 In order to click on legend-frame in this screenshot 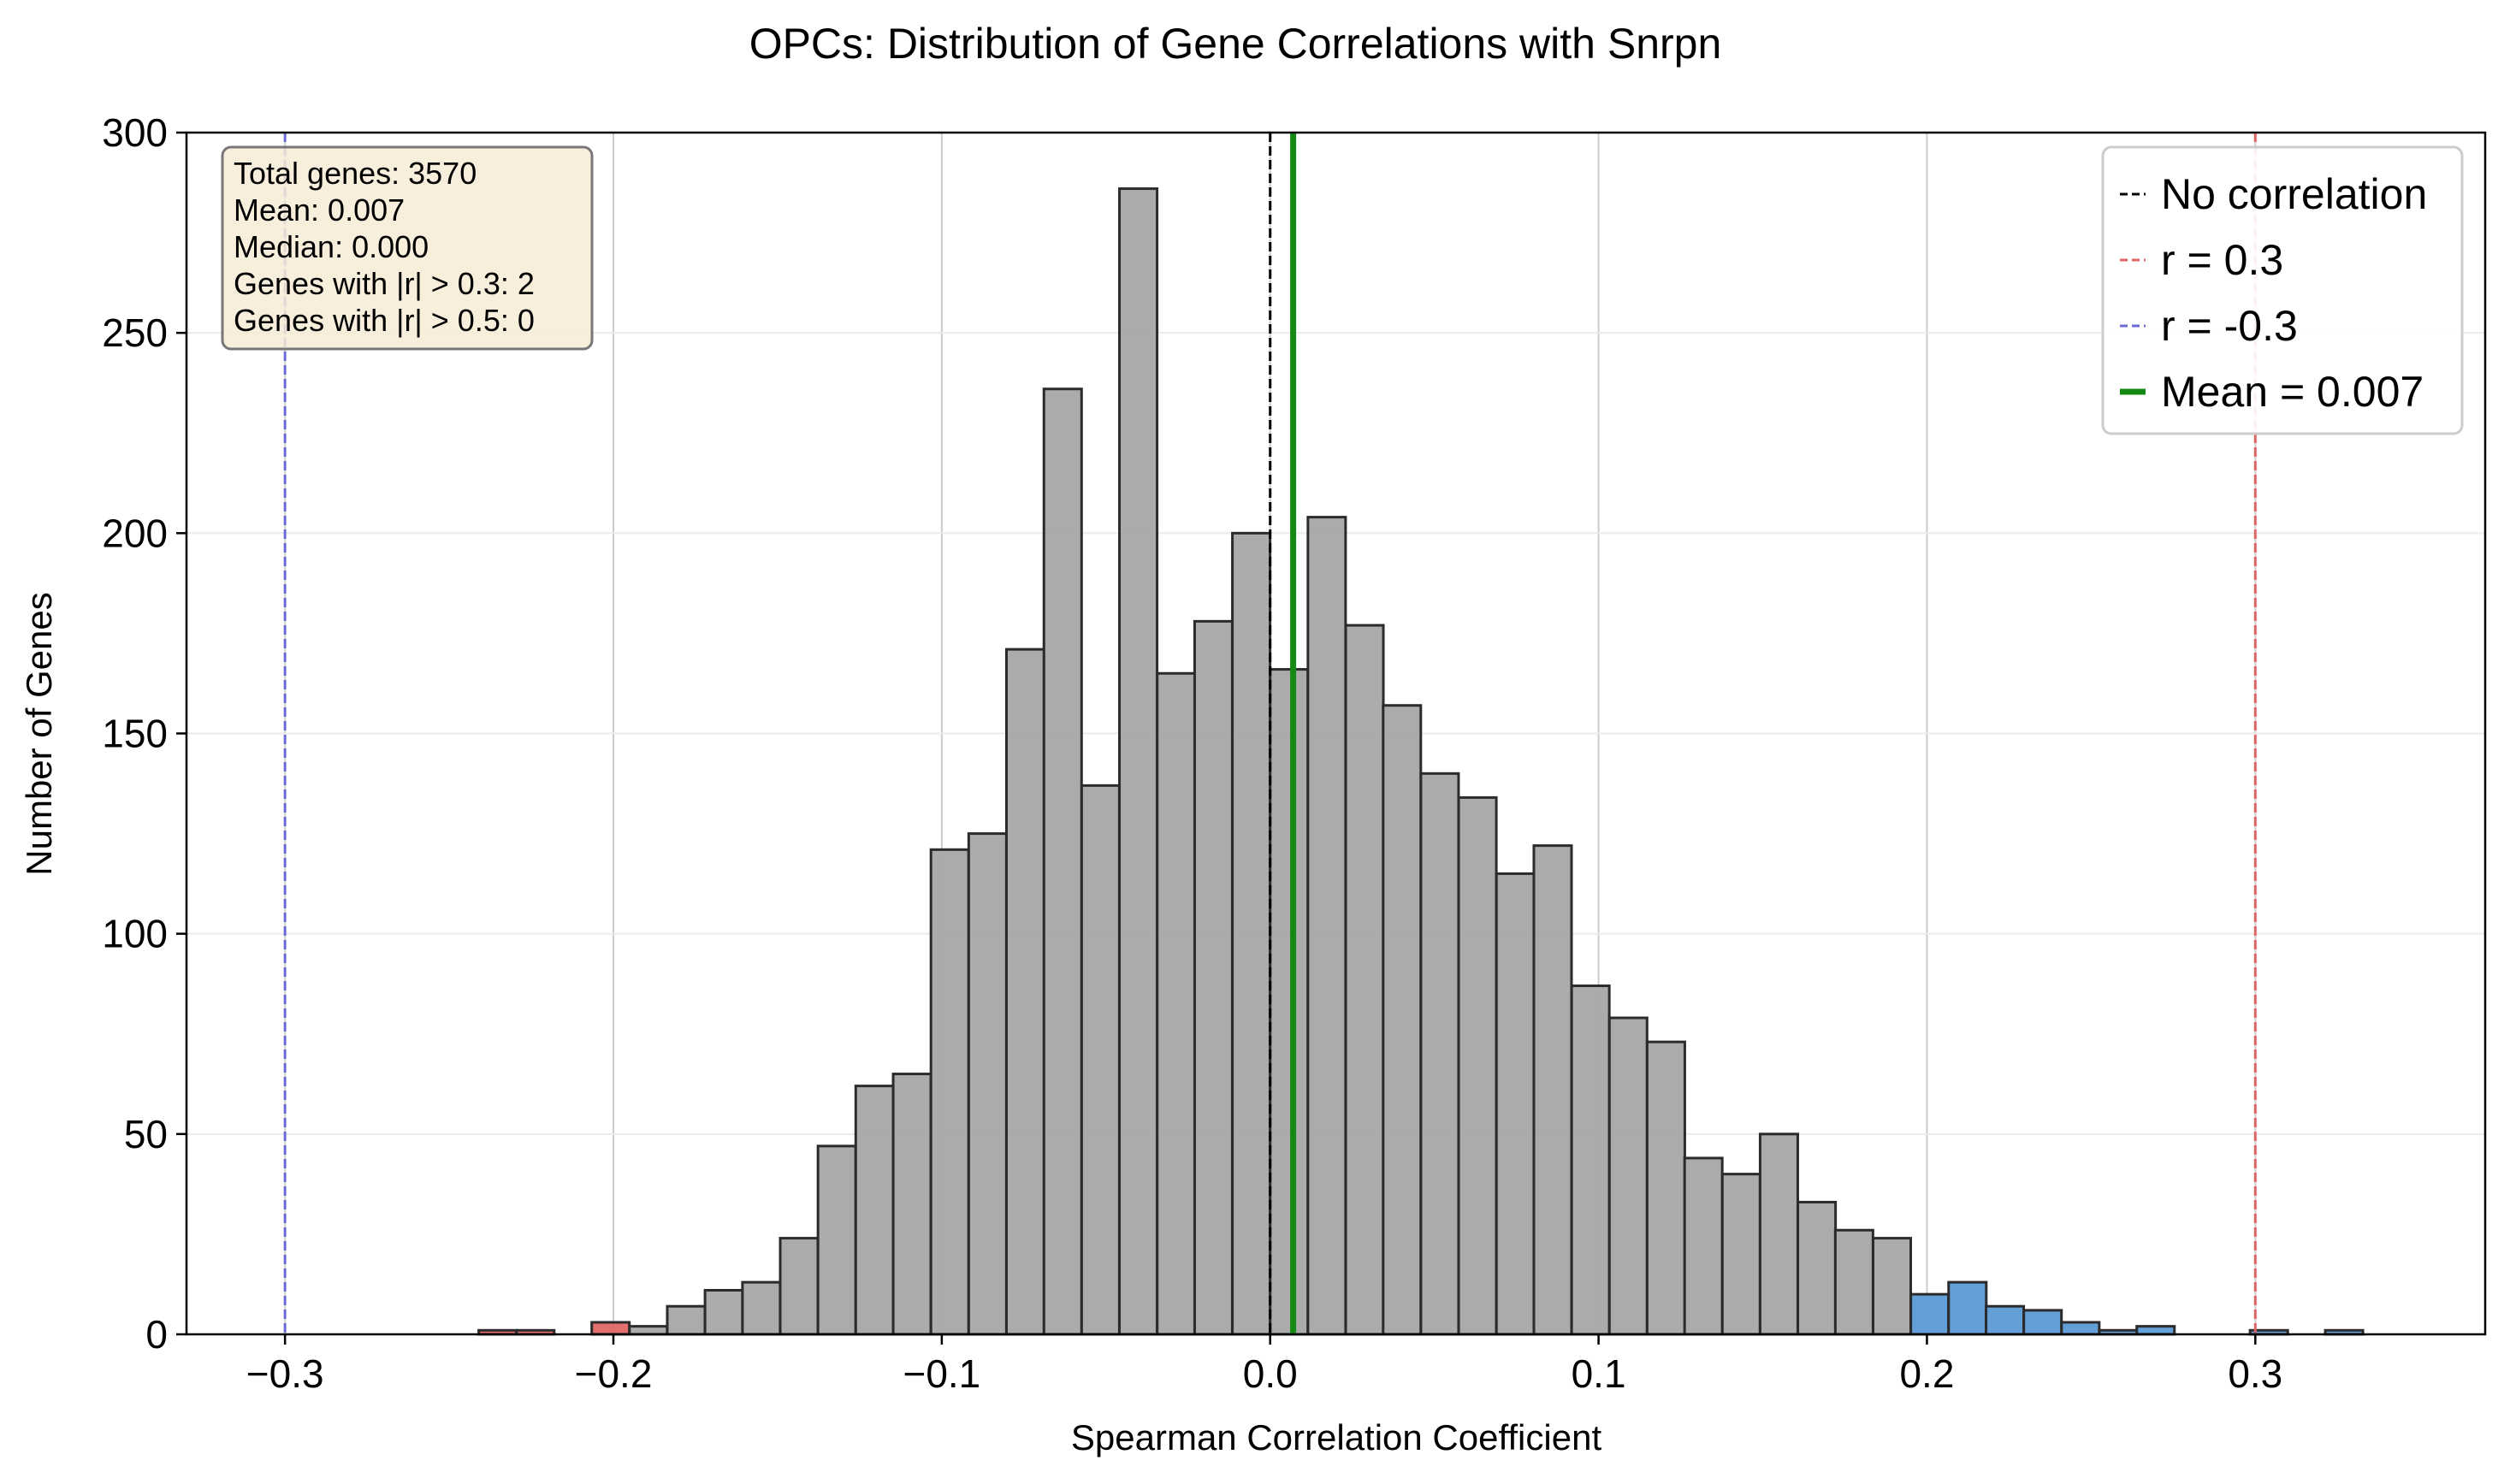, I will do `click(2282, 290)`.